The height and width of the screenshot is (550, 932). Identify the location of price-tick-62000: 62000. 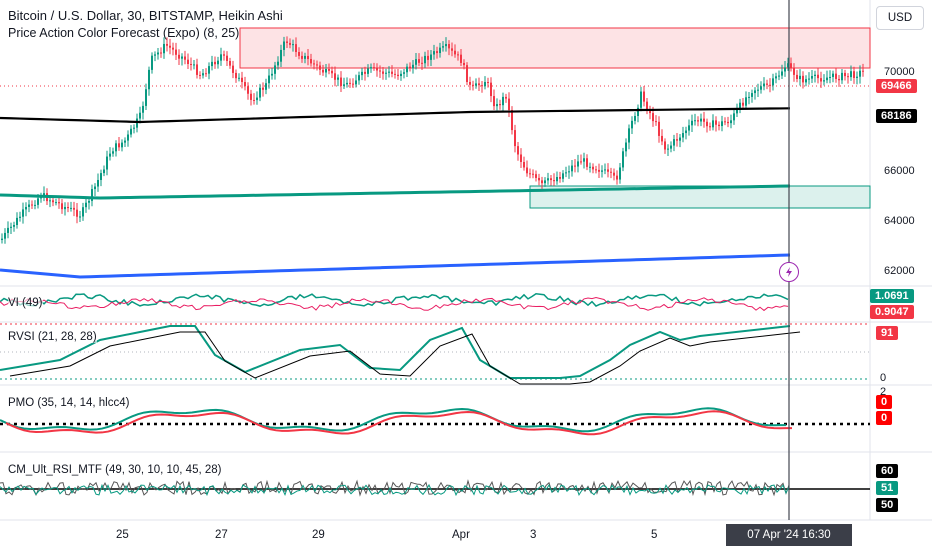
(899, 271).